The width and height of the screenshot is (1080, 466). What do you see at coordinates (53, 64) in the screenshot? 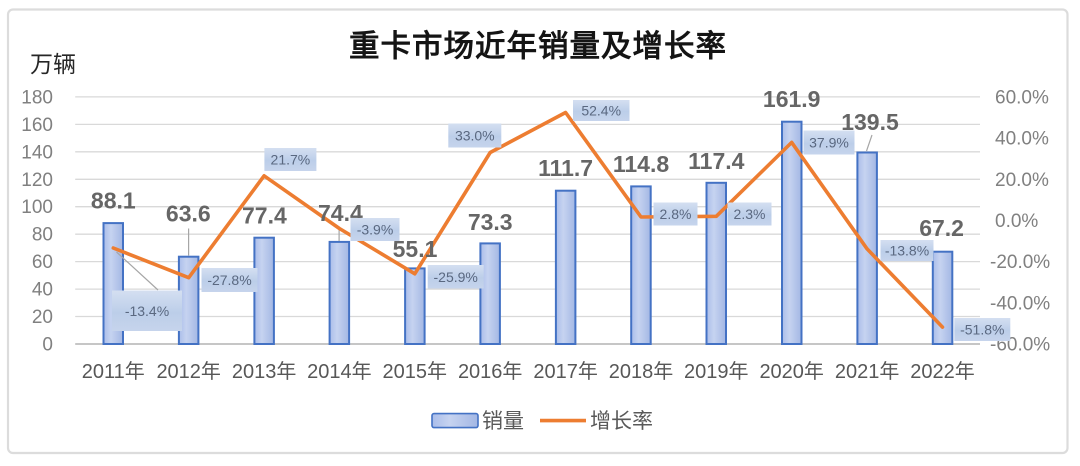
I see `svg-text: 万辆` at bounding box center [53, 64].